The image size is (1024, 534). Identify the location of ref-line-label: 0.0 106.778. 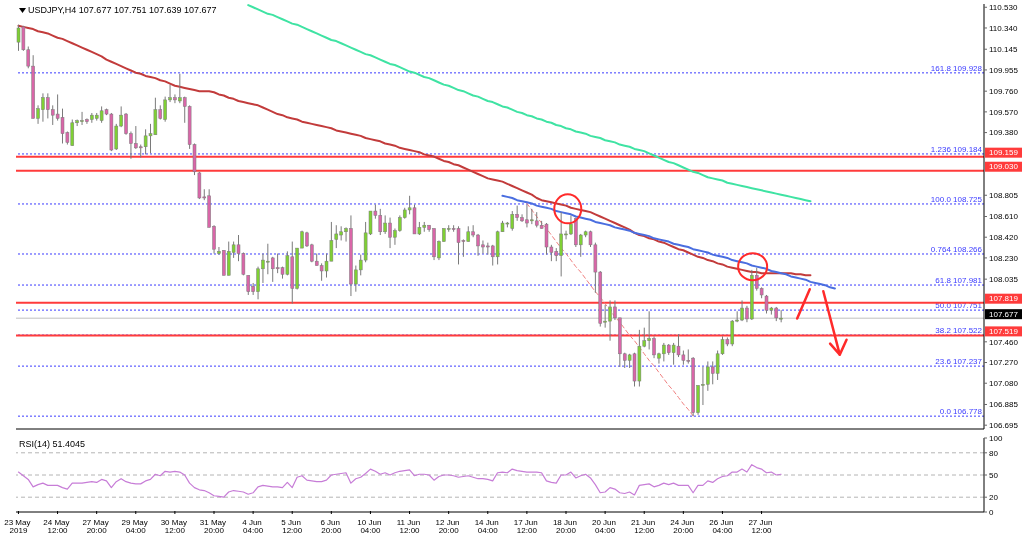
(961, 412).